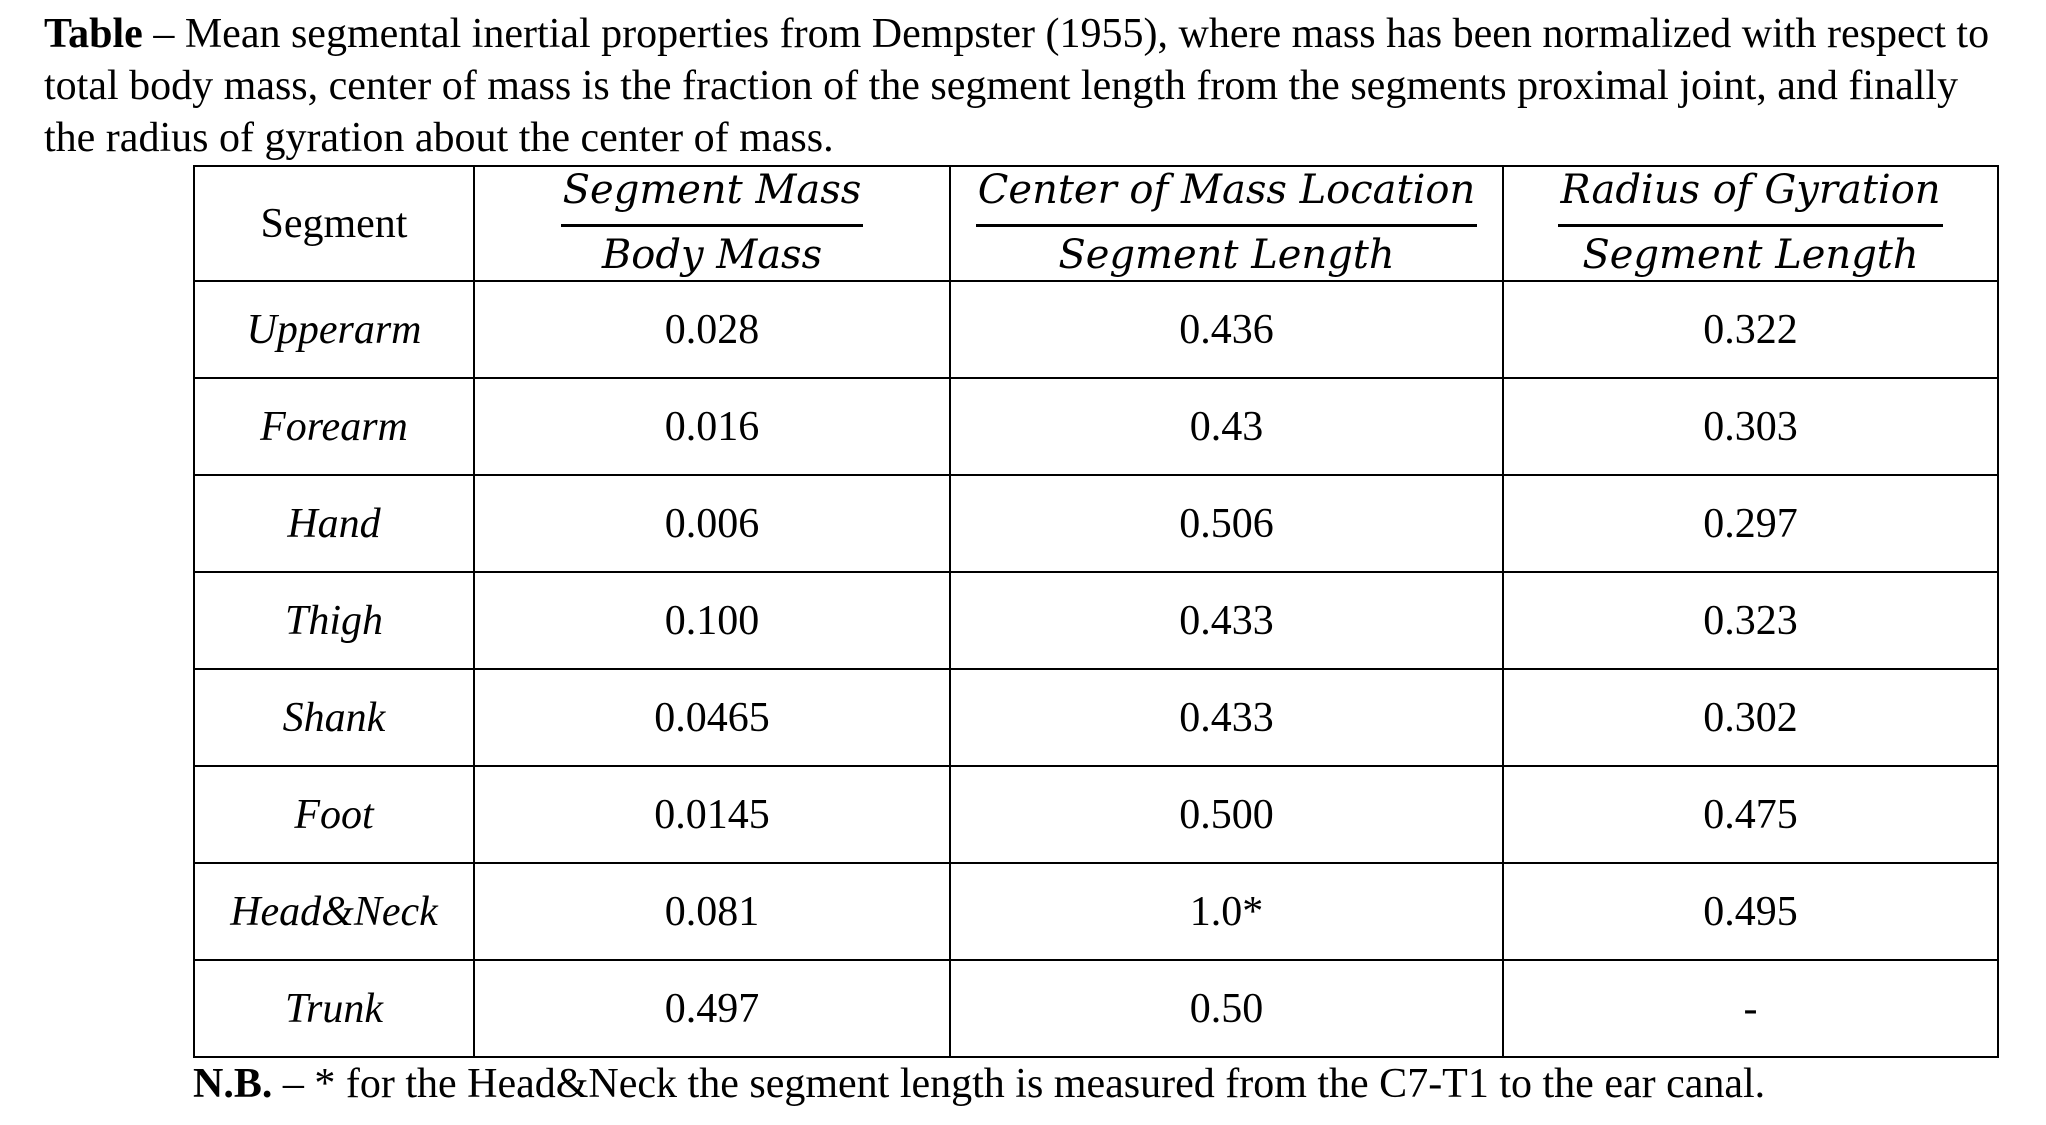  What do you see at coordinates (1750, 523) in the screenshot?
I see `radius-of-gyration-value: 0.297` at bounding box center [1750, 523].